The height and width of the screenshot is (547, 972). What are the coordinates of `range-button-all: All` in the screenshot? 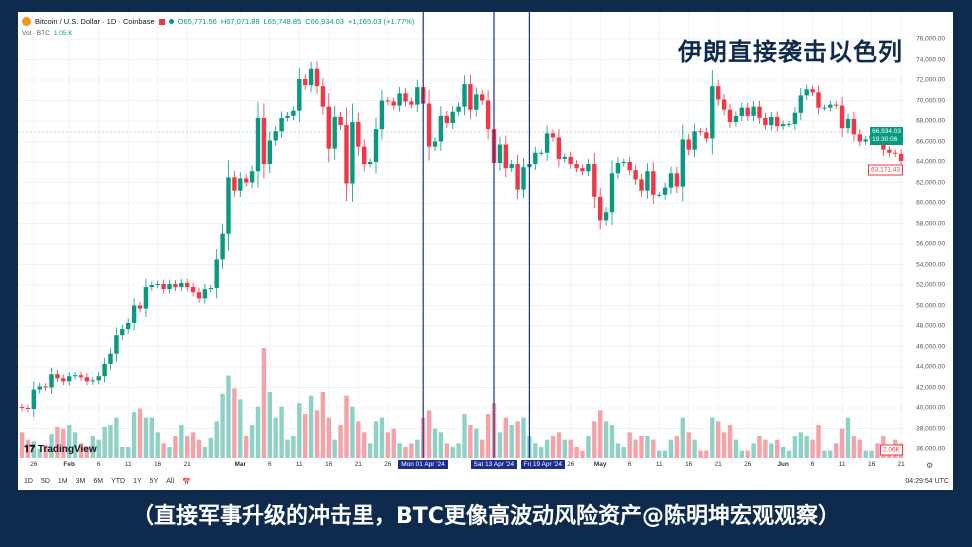 It's located at (170, 481).